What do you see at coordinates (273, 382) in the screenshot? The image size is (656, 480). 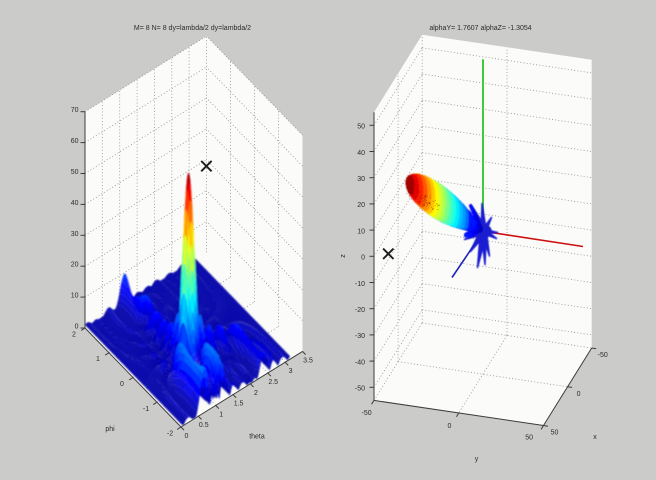 I see `svg-text: 2.5` at bounding box center [273, 382].